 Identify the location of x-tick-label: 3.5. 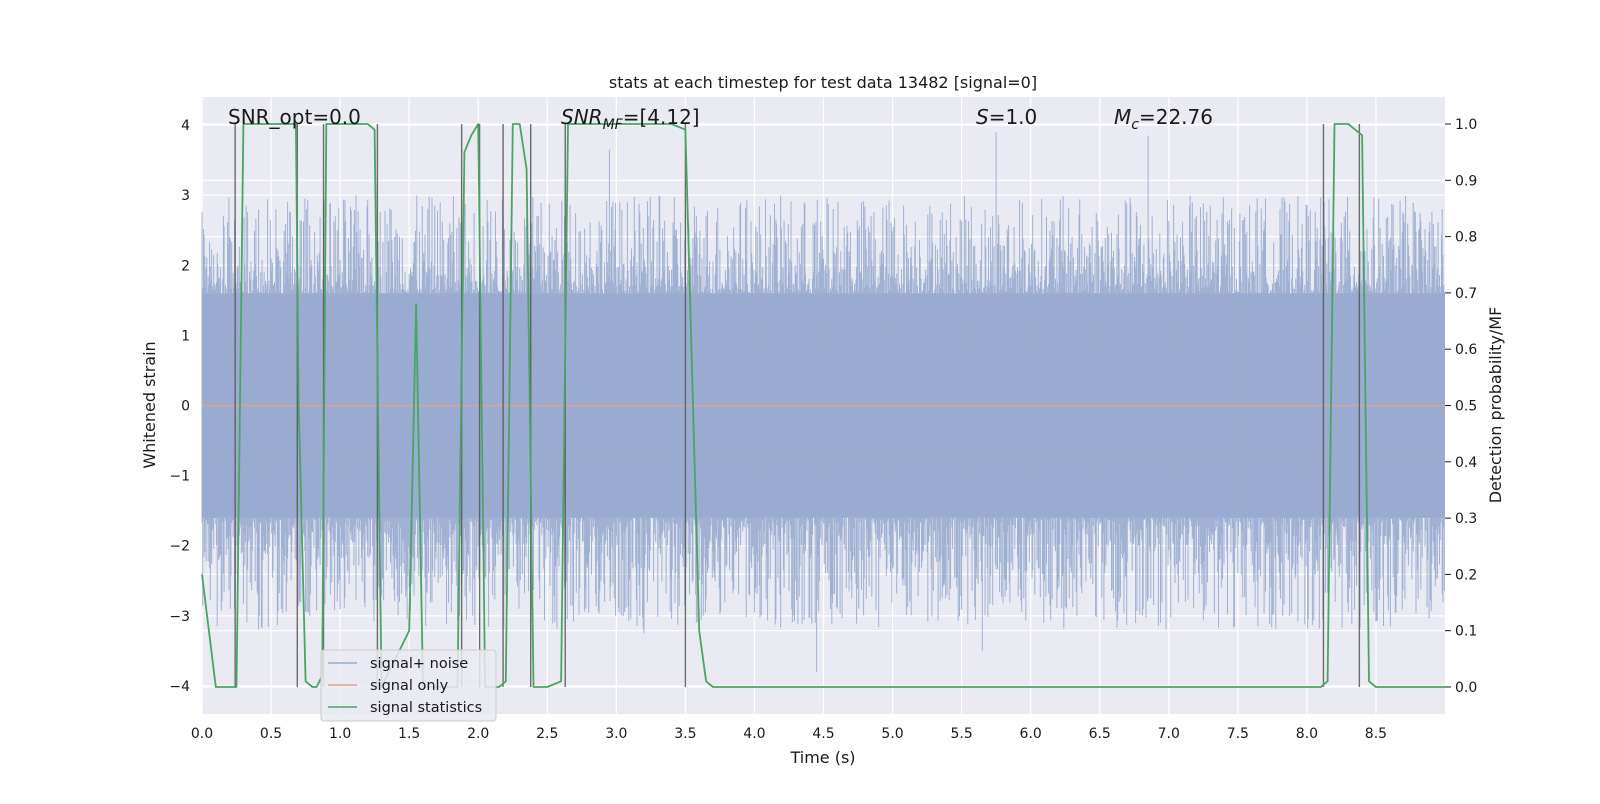
(685, 734).